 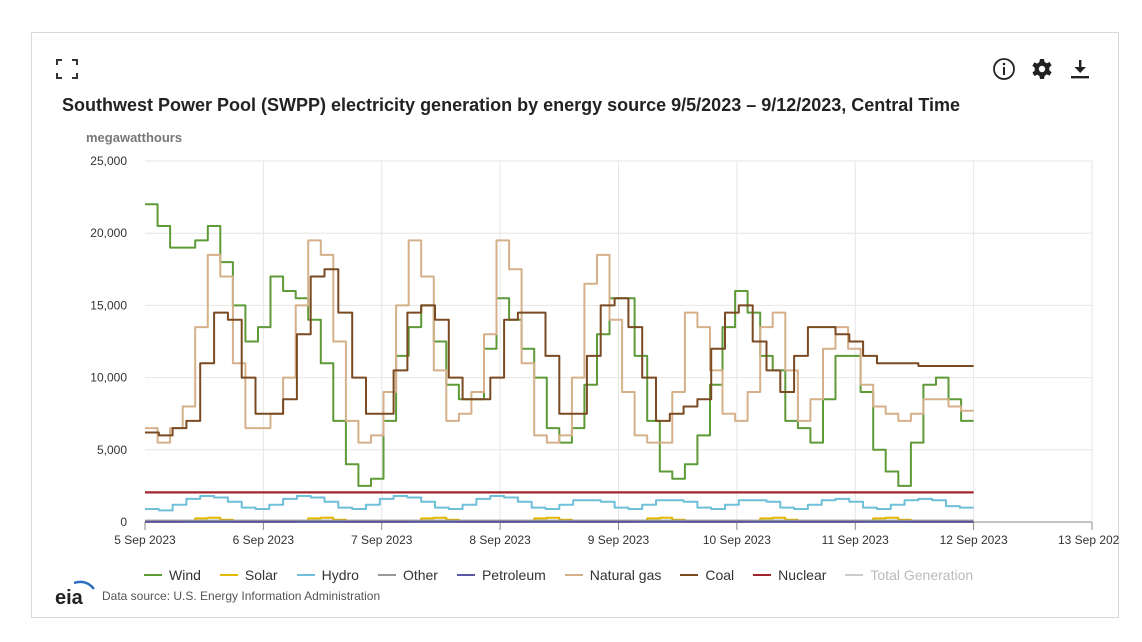 I want to click on legend-item-total-generation: Total Generation, so click(x=909, y=575).